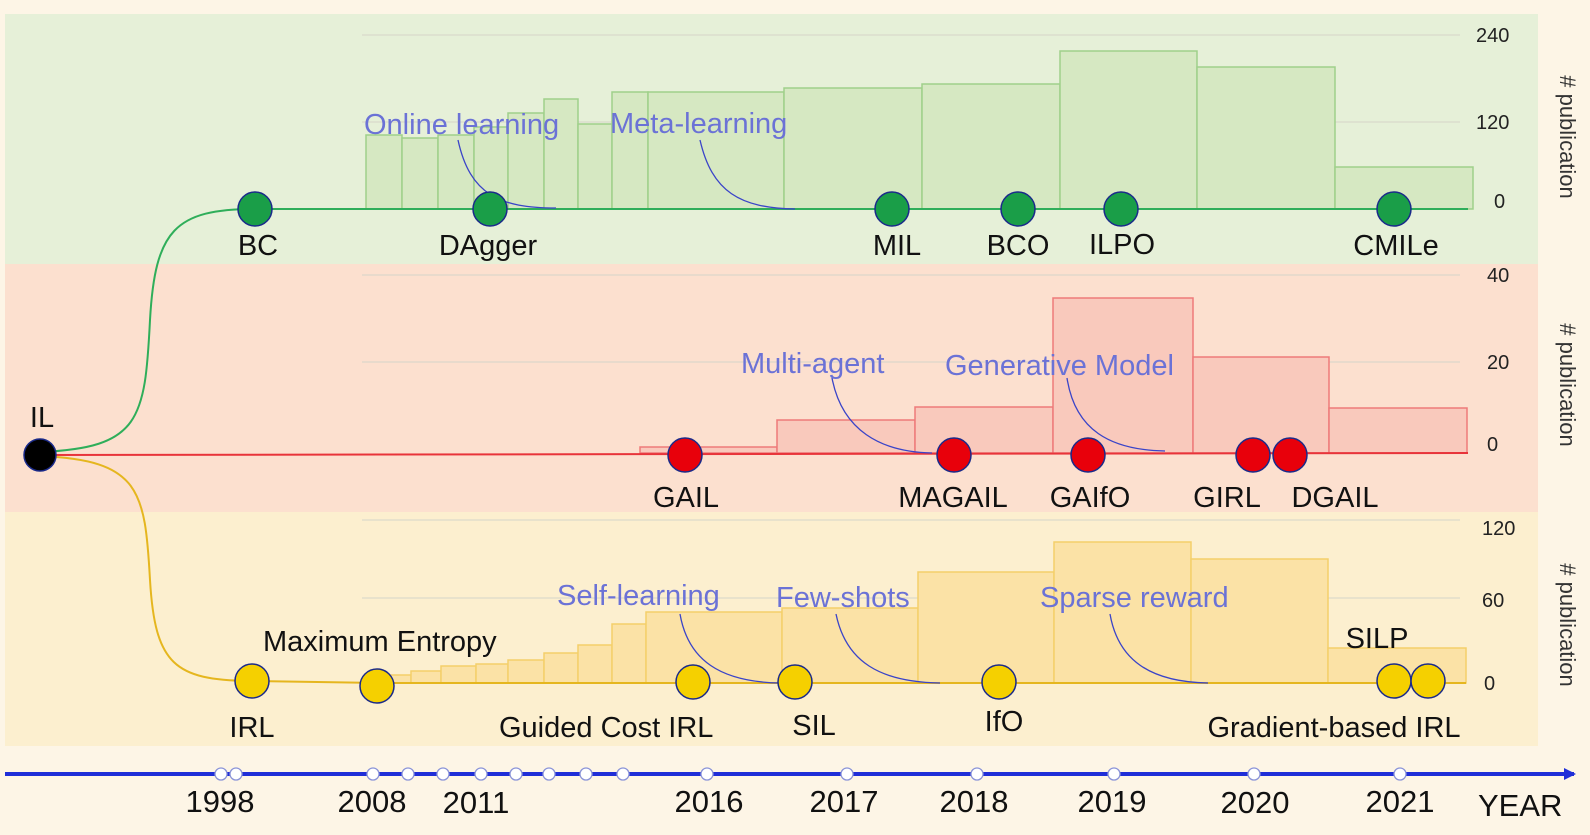 This screenshot has width=1590, height=835. Describe the element at coordinates (1090, 498) in the screenshot. I see `gail-label-gaifo: GAIfO` at that location.